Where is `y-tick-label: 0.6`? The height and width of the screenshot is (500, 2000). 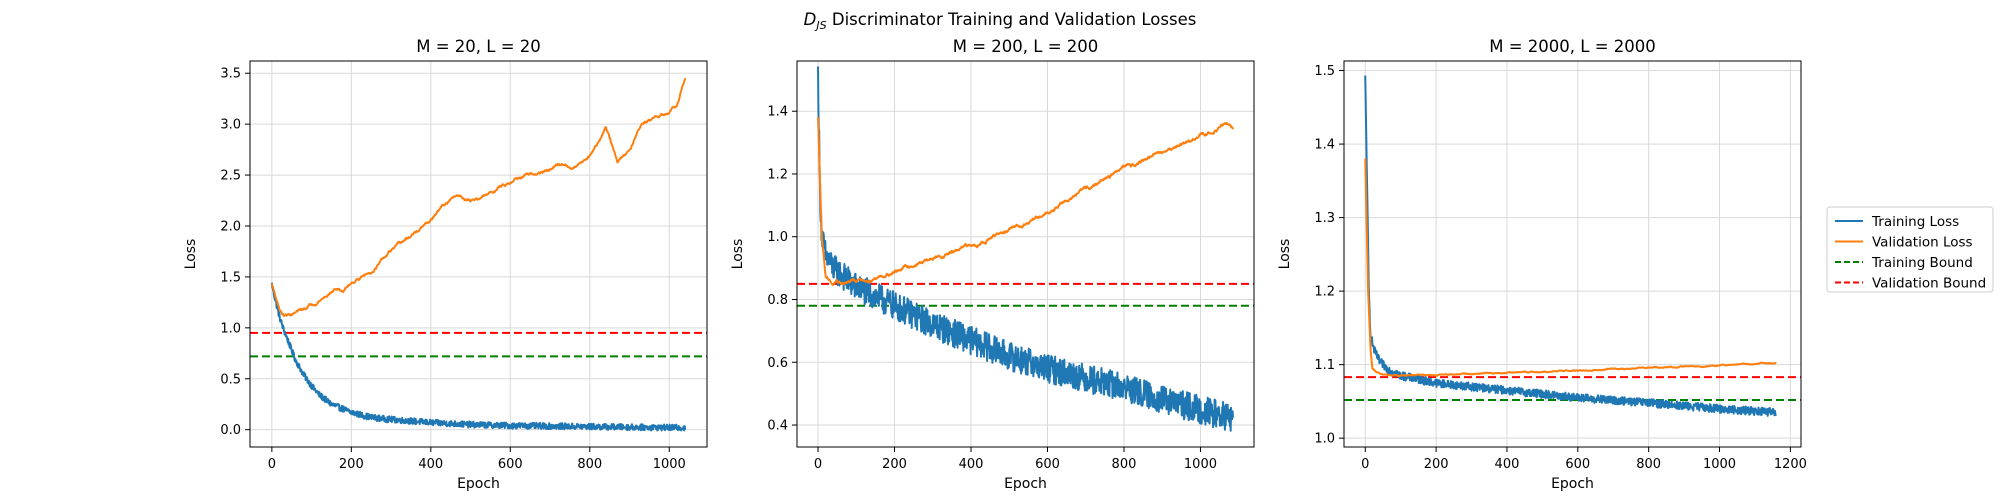 y-tick-label: 0.6 is located at coordinates (777, 363).